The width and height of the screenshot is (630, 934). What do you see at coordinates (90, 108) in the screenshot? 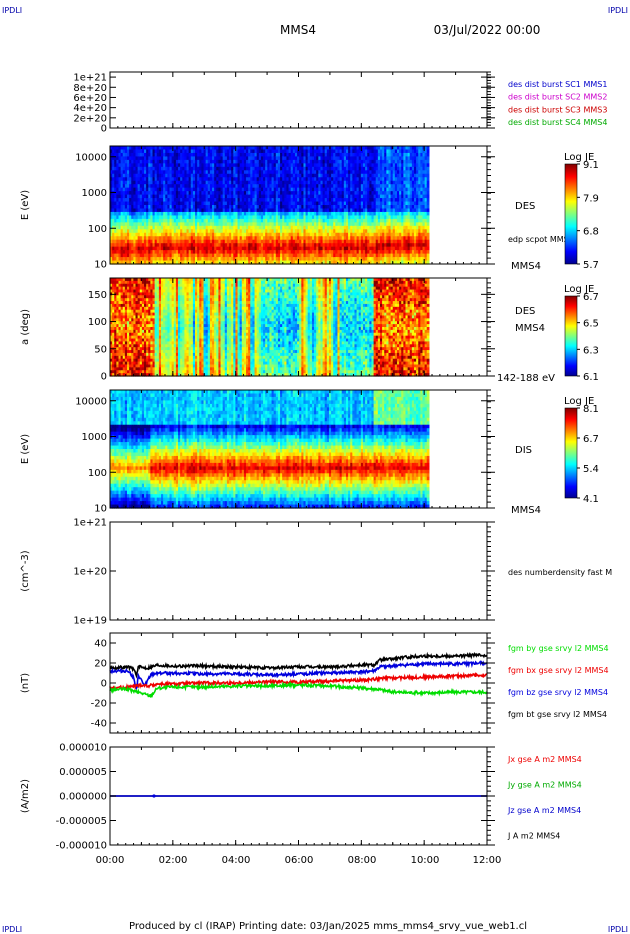
I see `y-tick-label: 4e+20` at bounding box center [90, 108].